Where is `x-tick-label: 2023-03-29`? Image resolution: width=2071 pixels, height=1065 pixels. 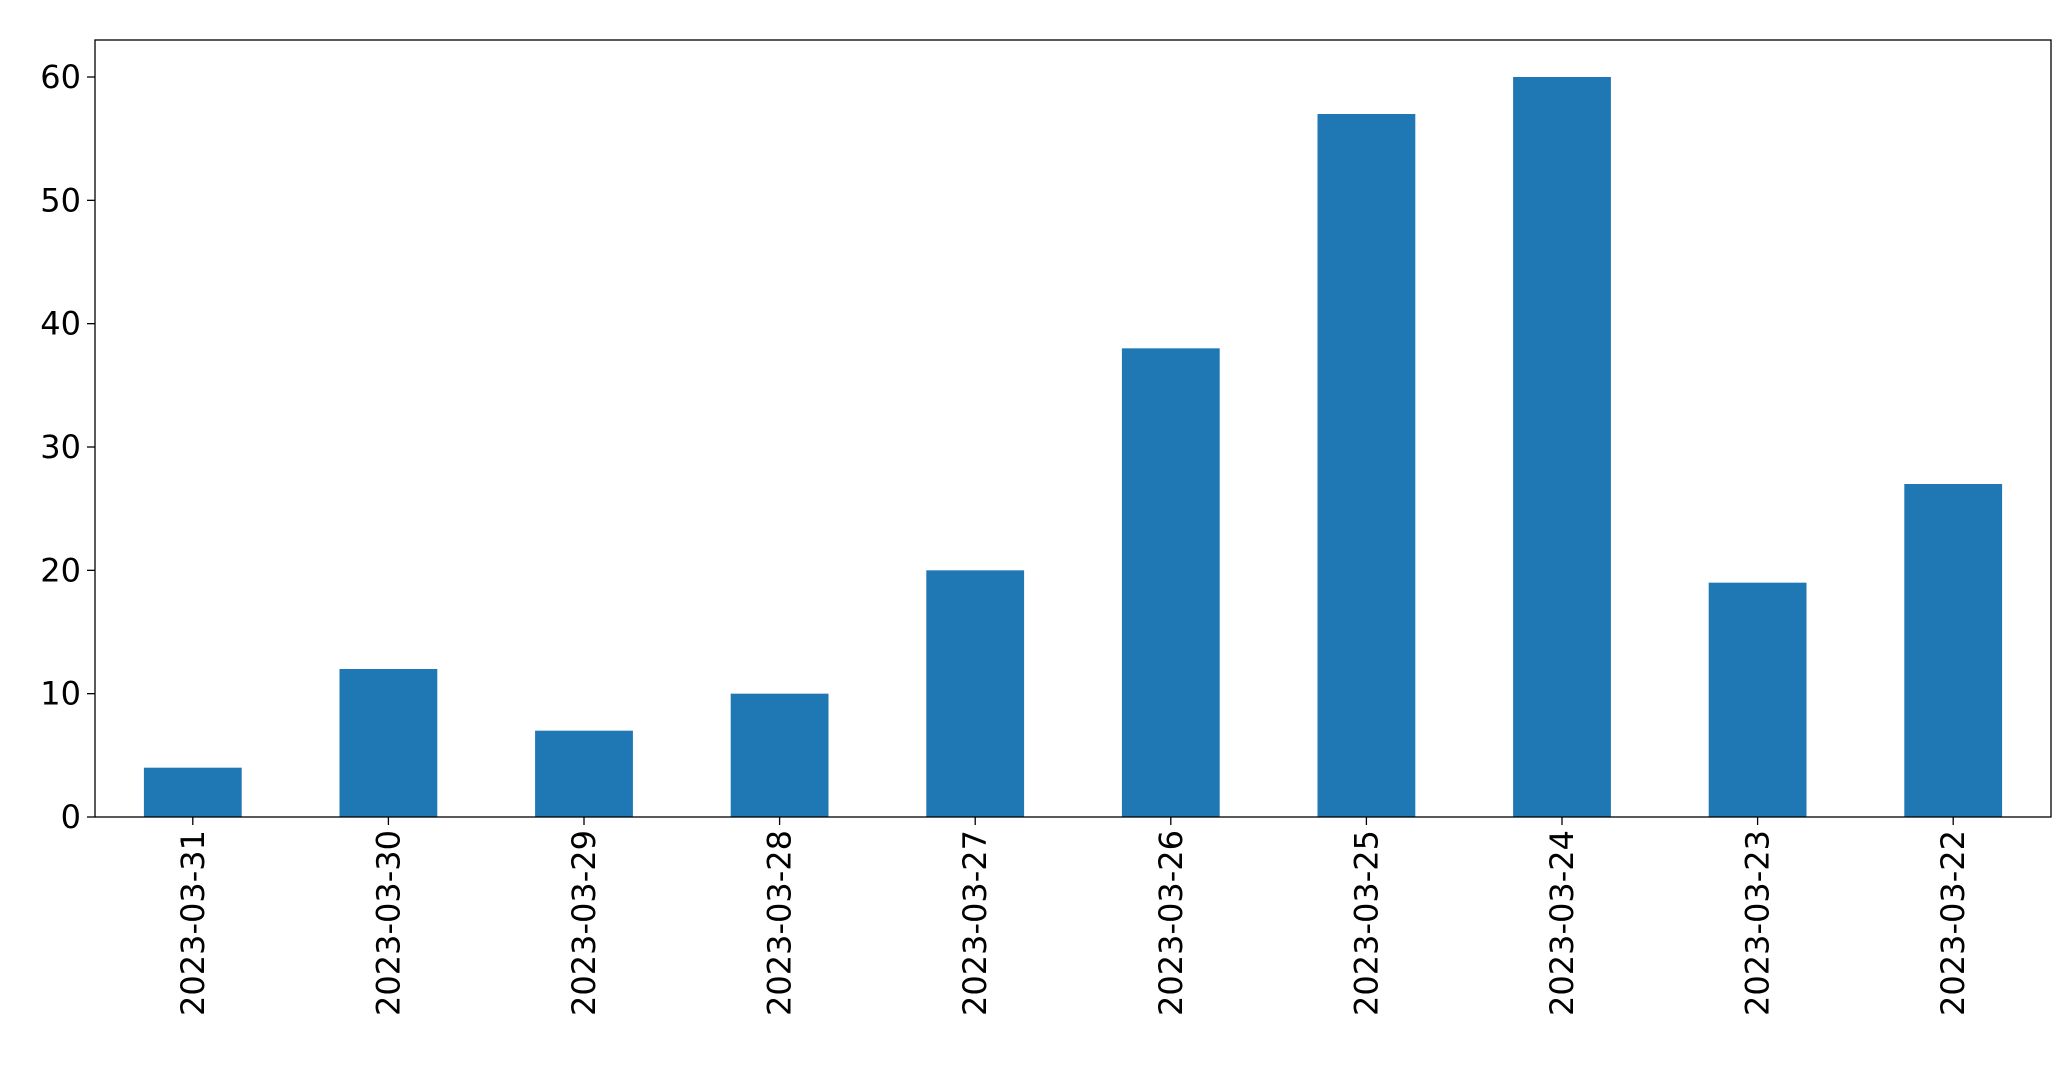
x-tick-label: 2023-03-29 is located at coordinates (584, 923).